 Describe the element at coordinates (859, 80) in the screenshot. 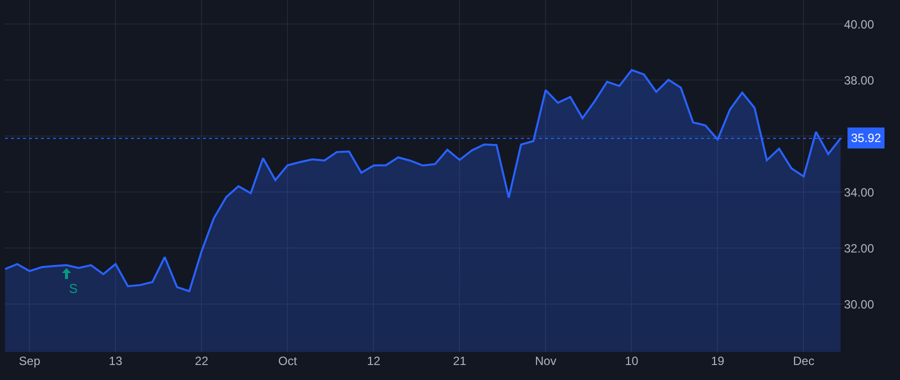

I see `y-tick-label: 38.00` at that location.